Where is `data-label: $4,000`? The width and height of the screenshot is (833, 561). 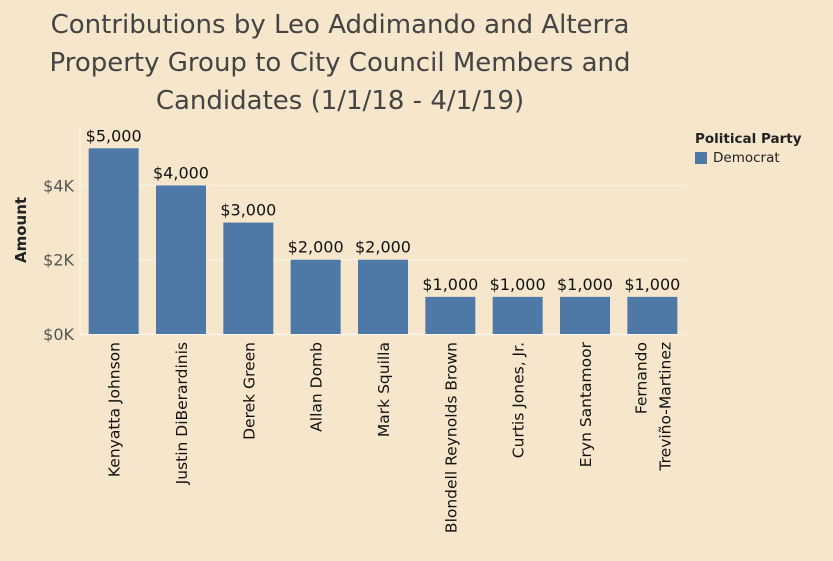 data-label: $4,000 is located at coordinates (181, 172).